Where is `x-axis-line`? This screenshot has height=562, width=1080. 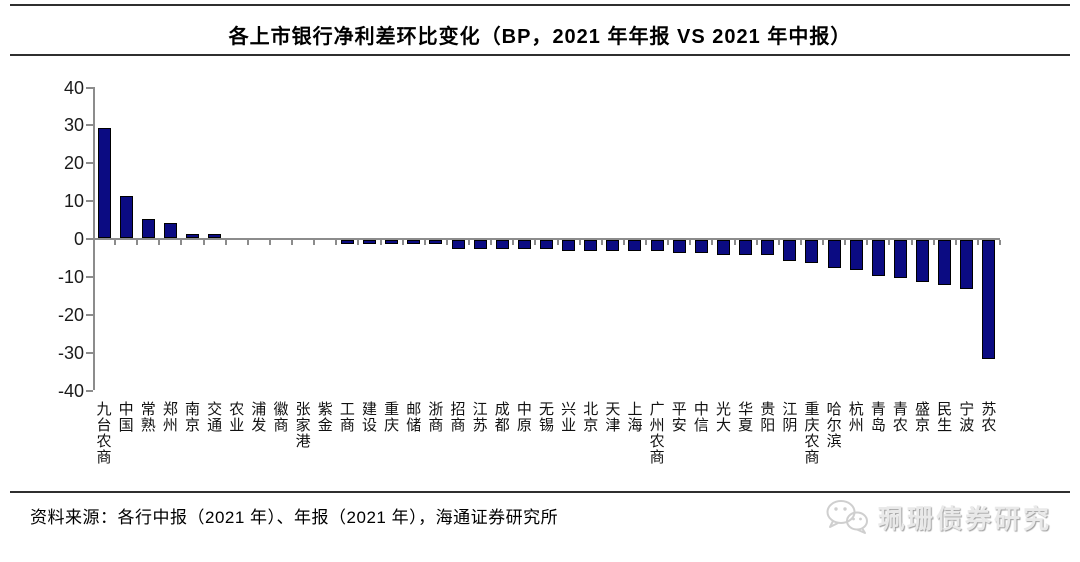
x-axis-line is located at coordinates (546, 239).